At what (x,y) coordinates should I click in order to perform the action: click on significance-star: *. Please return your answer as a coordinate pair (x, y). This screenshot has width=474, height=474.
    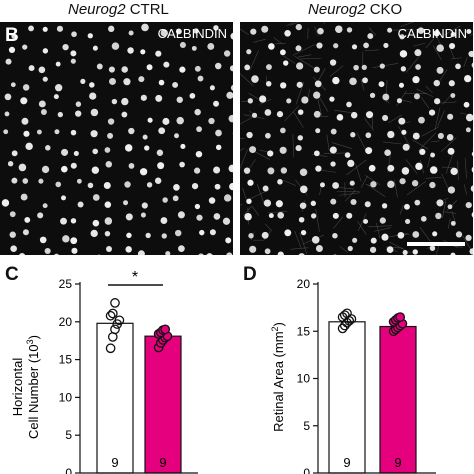
    Looking at the image, I should click on (135, 277).